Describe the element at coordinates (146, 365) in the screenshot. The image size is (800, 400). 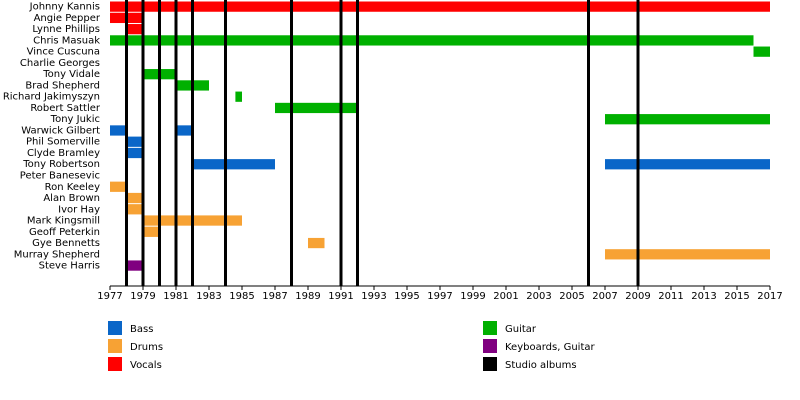
I see `legend-label: Vocals` at that location.